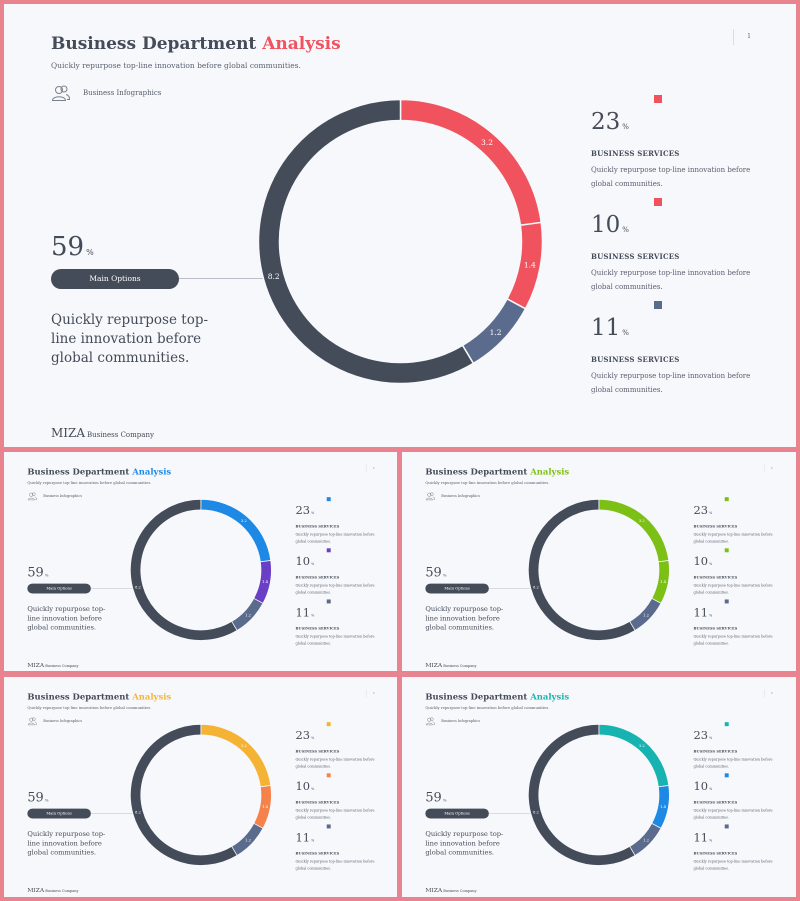  Describe the element at coordinates (54, 496) in the screenshot. I see `infographics-header: Business Infographics` at that location.